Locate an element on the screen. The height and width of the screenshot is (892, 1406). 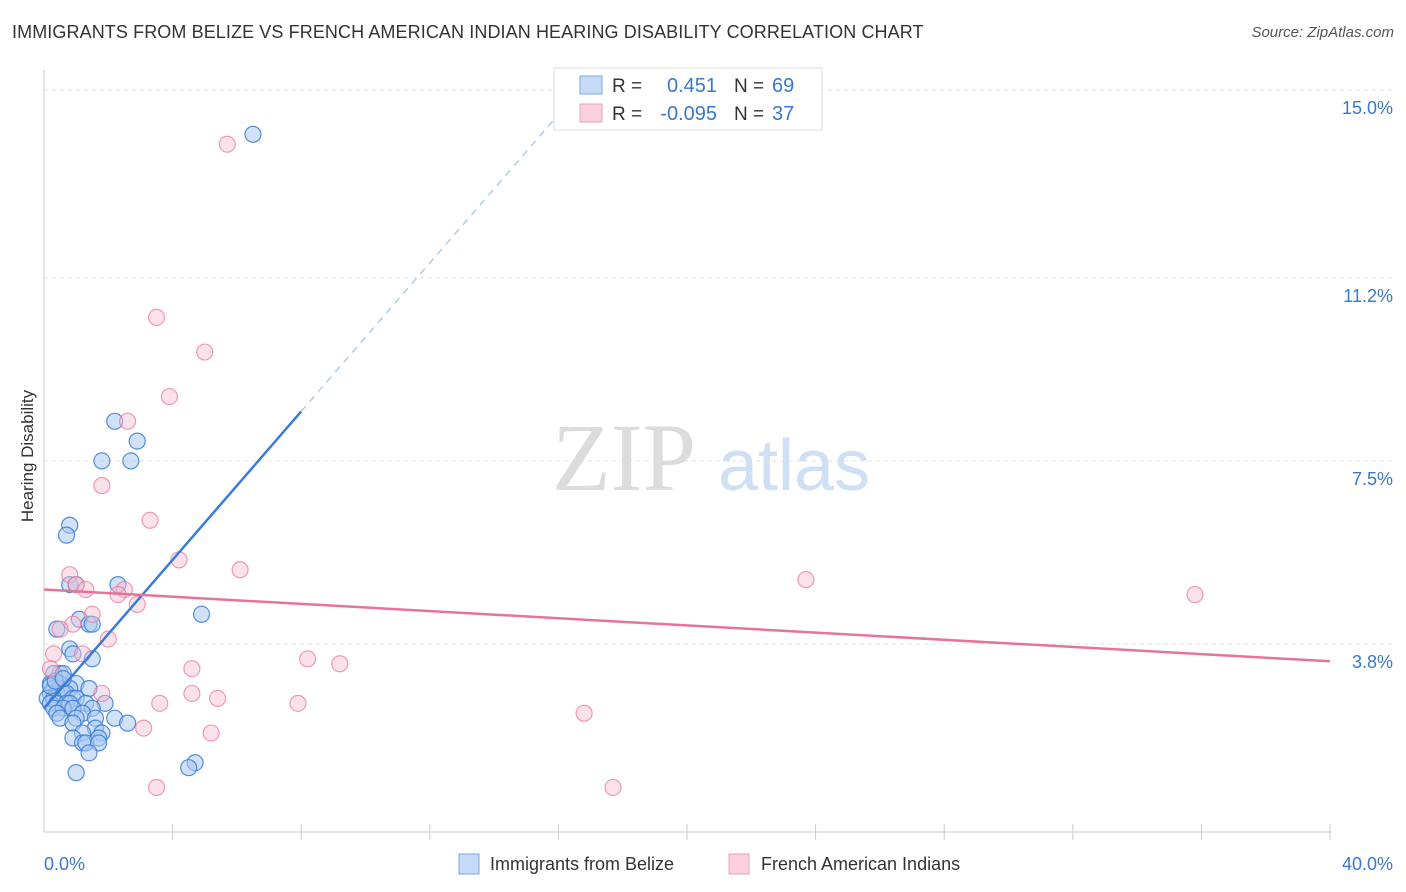
stats-n-value-pink: 37 is located at coordinates (783, 114).